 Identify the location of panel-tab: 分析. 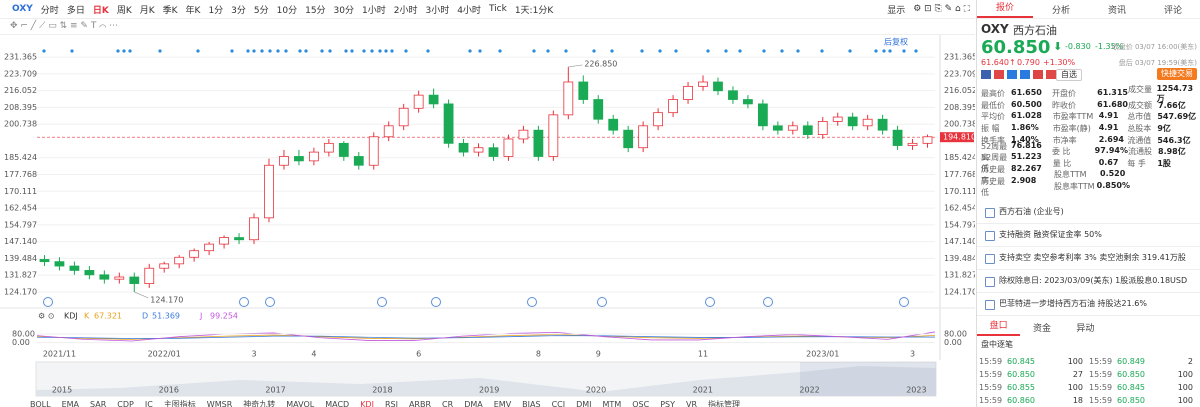
(1060, 10).